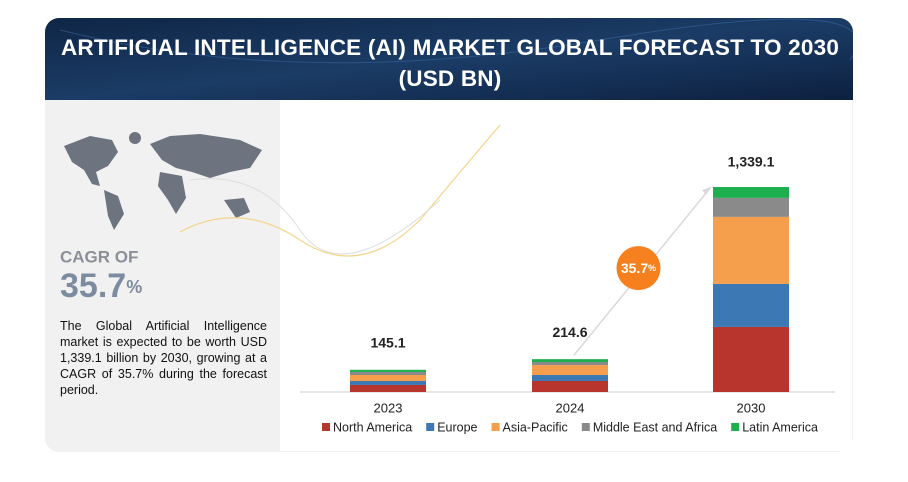  What do you see at coordinates (655, 427) in the screenshot?
I see `legend-label: Middle East and Africa` at bounding box center [655, 427].